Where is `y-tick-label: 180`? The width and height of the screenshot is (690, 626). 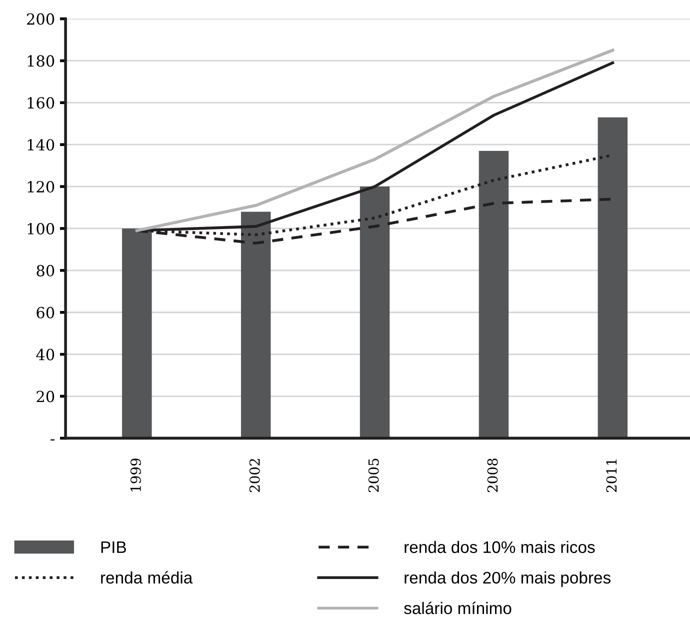 y-tick-label: 180 is located at coordinates (41, 61).